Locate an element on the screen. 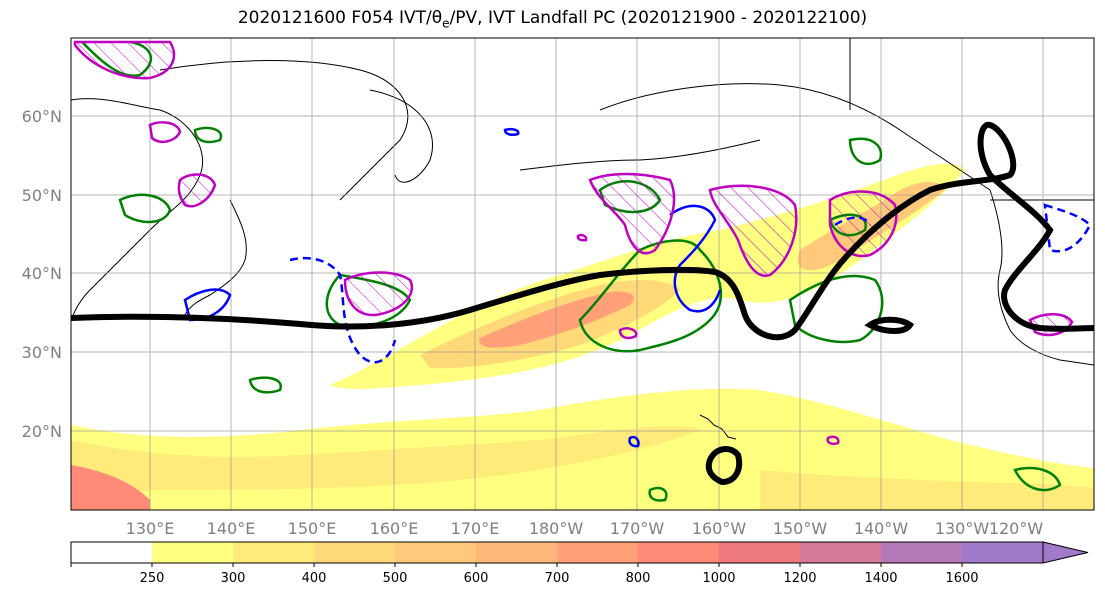 The image size is (1105, 603). lon-label-130e: 130°E is located at coordinates (150, 528).